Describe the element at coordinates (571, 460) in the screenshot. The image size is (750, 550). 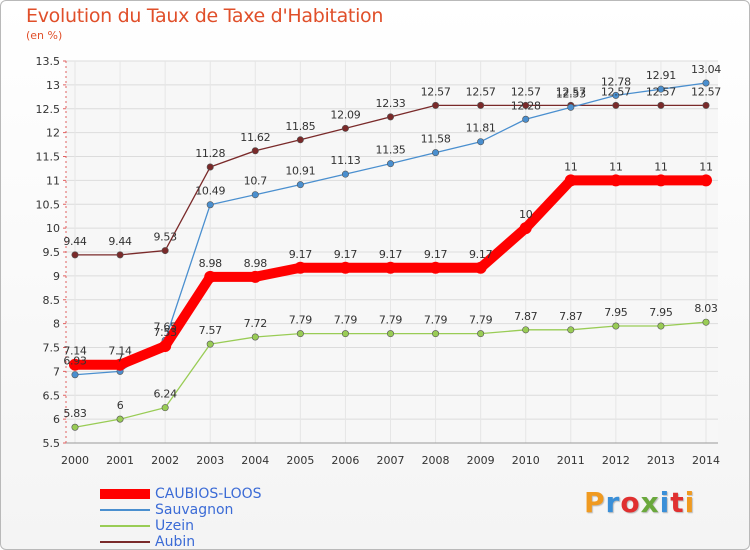
I see `x-tick-label: 2011` at that location.